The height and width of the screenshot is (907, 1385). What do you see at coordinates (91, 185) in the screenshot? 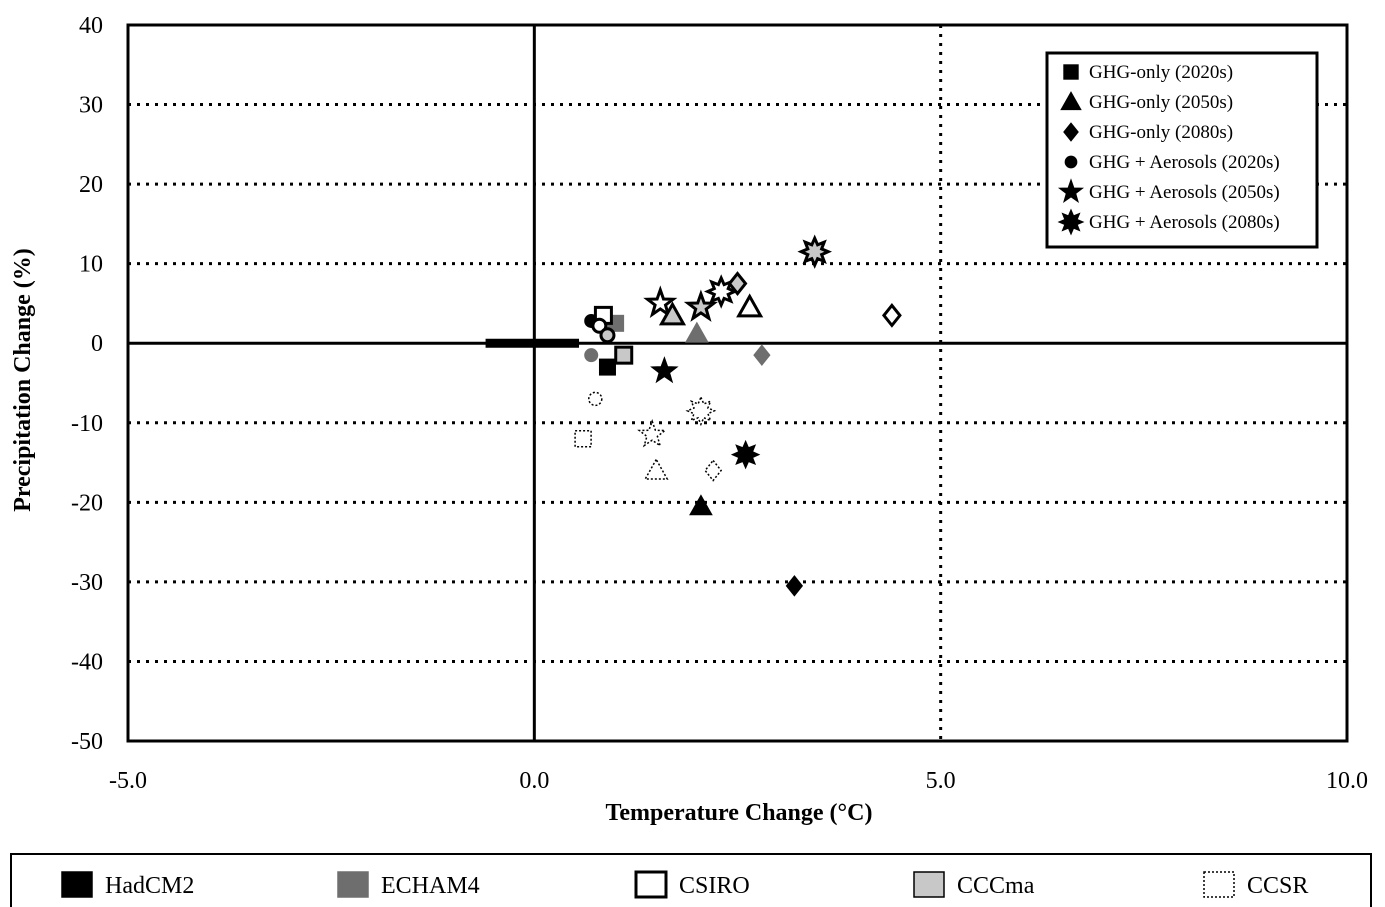
I see `y-tick-label: 20` at bounding box center [91, 185].